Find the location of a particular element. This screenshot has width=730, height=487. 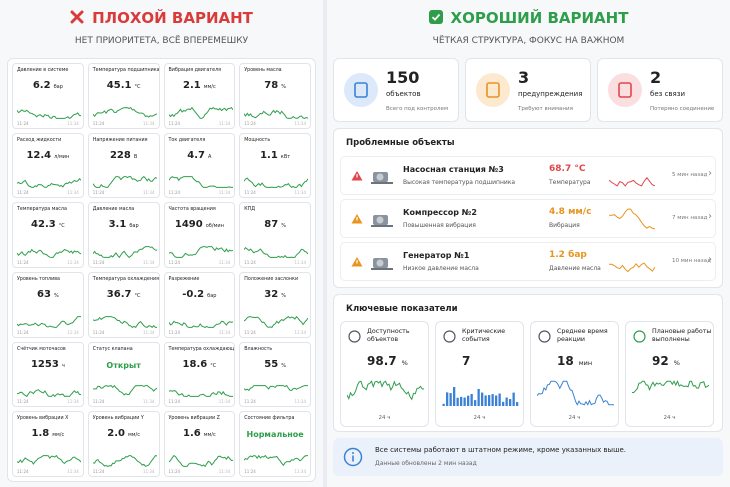

bad-header: ПЛОХОЙ ВАРИАНТ is located at coordinates (161, 18).